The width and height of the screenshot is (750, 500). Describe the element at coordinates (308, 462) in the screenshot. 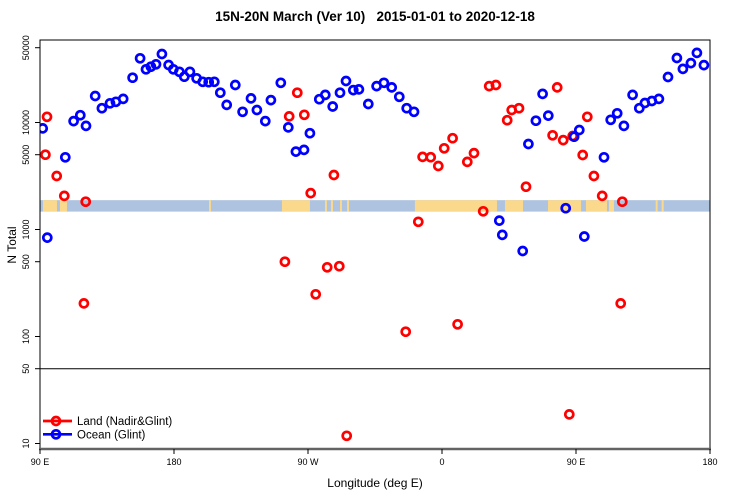

I see `x-tick-label: 90 W` at that location.